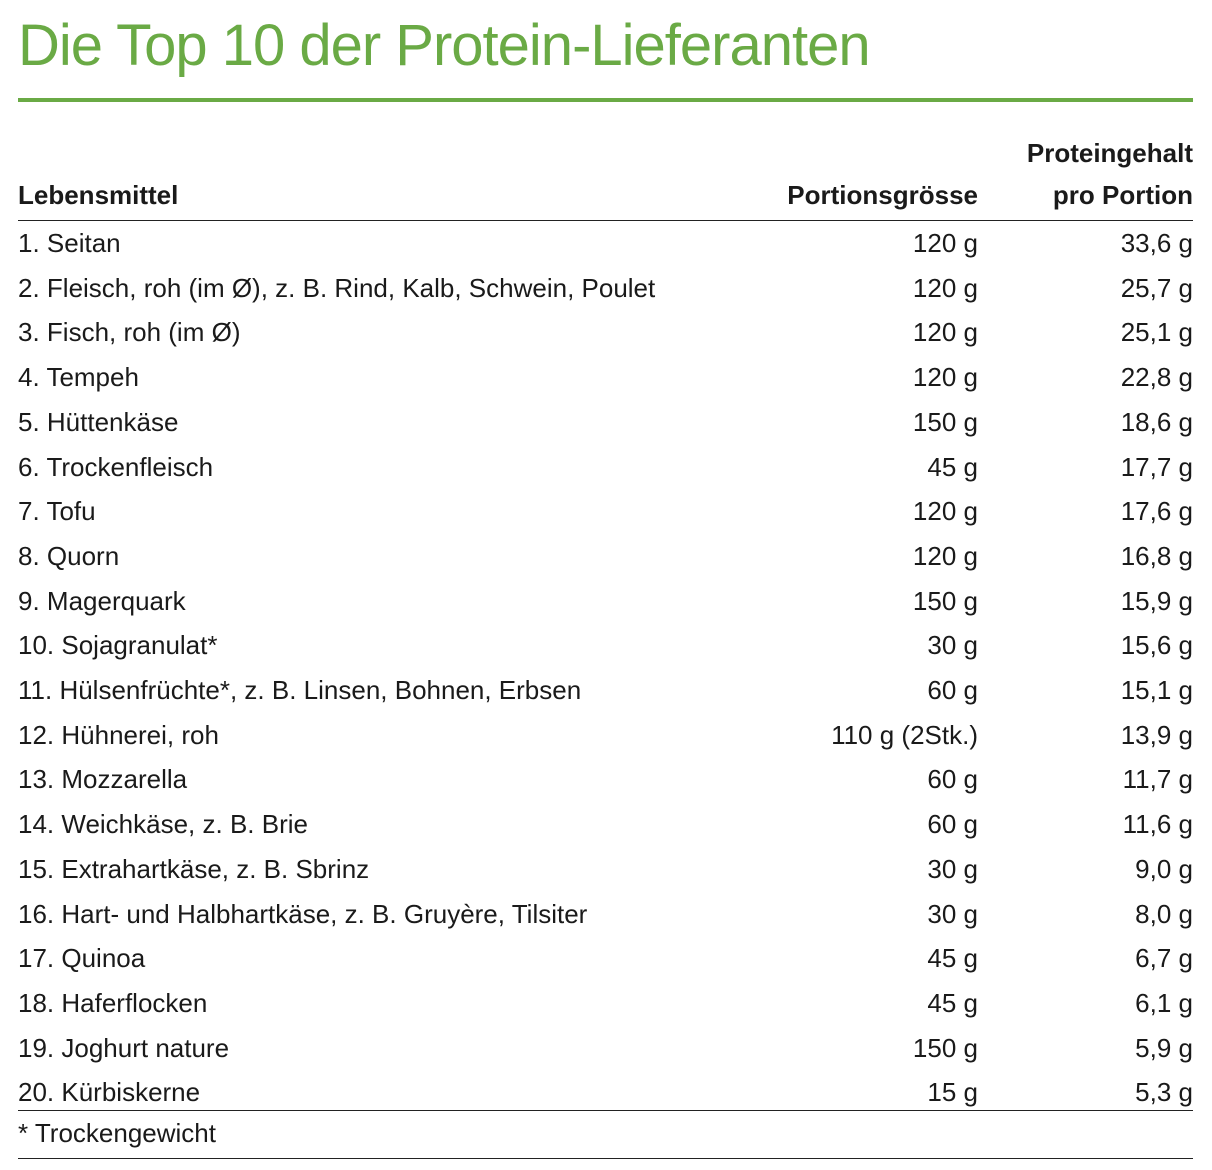 The width and height of the screenshot is (1212, 1170). What do you see at coordinates (1164, 1092) in the screenshot?
I see `table-cell: 5,3 g` at bounding box center [1164, 1092].